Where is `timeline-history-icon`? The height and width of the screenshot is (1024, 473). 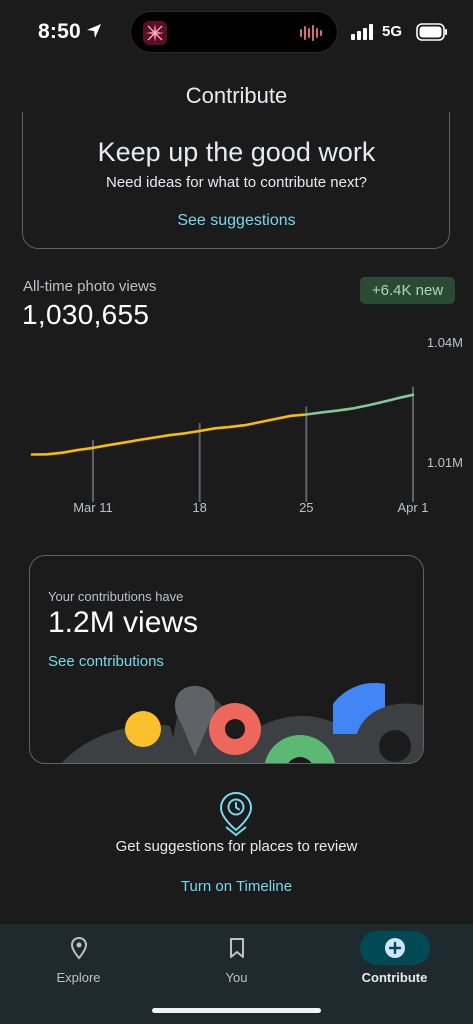
timeline-history-icon is located at coordinates (236, 814).